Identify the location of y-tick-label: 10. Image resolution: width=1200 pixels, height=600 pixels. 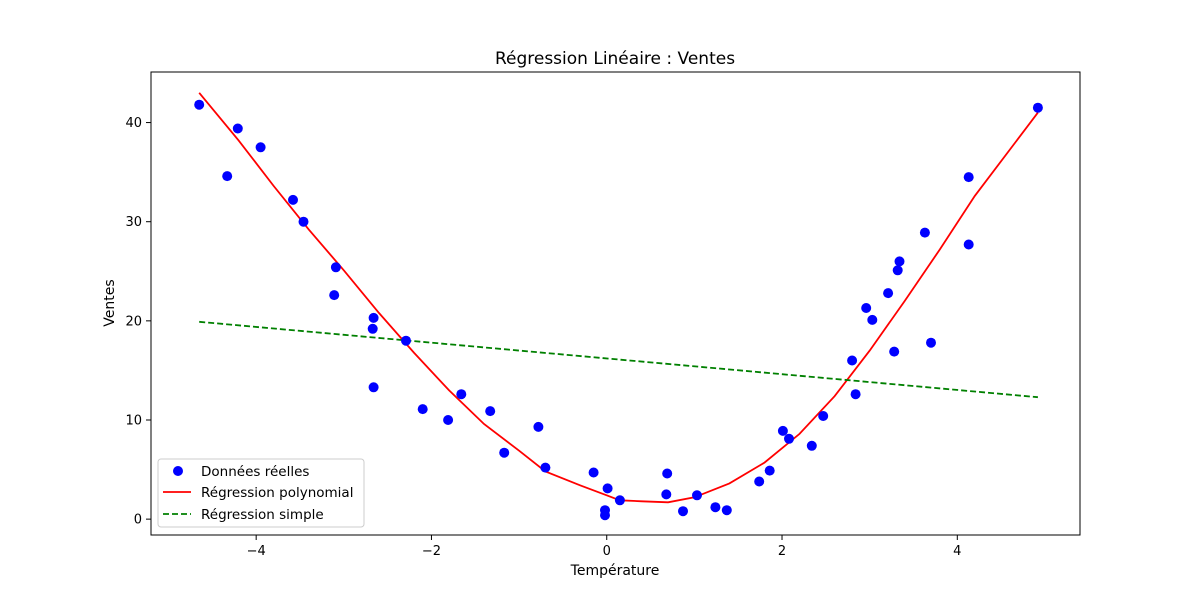
(133, 420).